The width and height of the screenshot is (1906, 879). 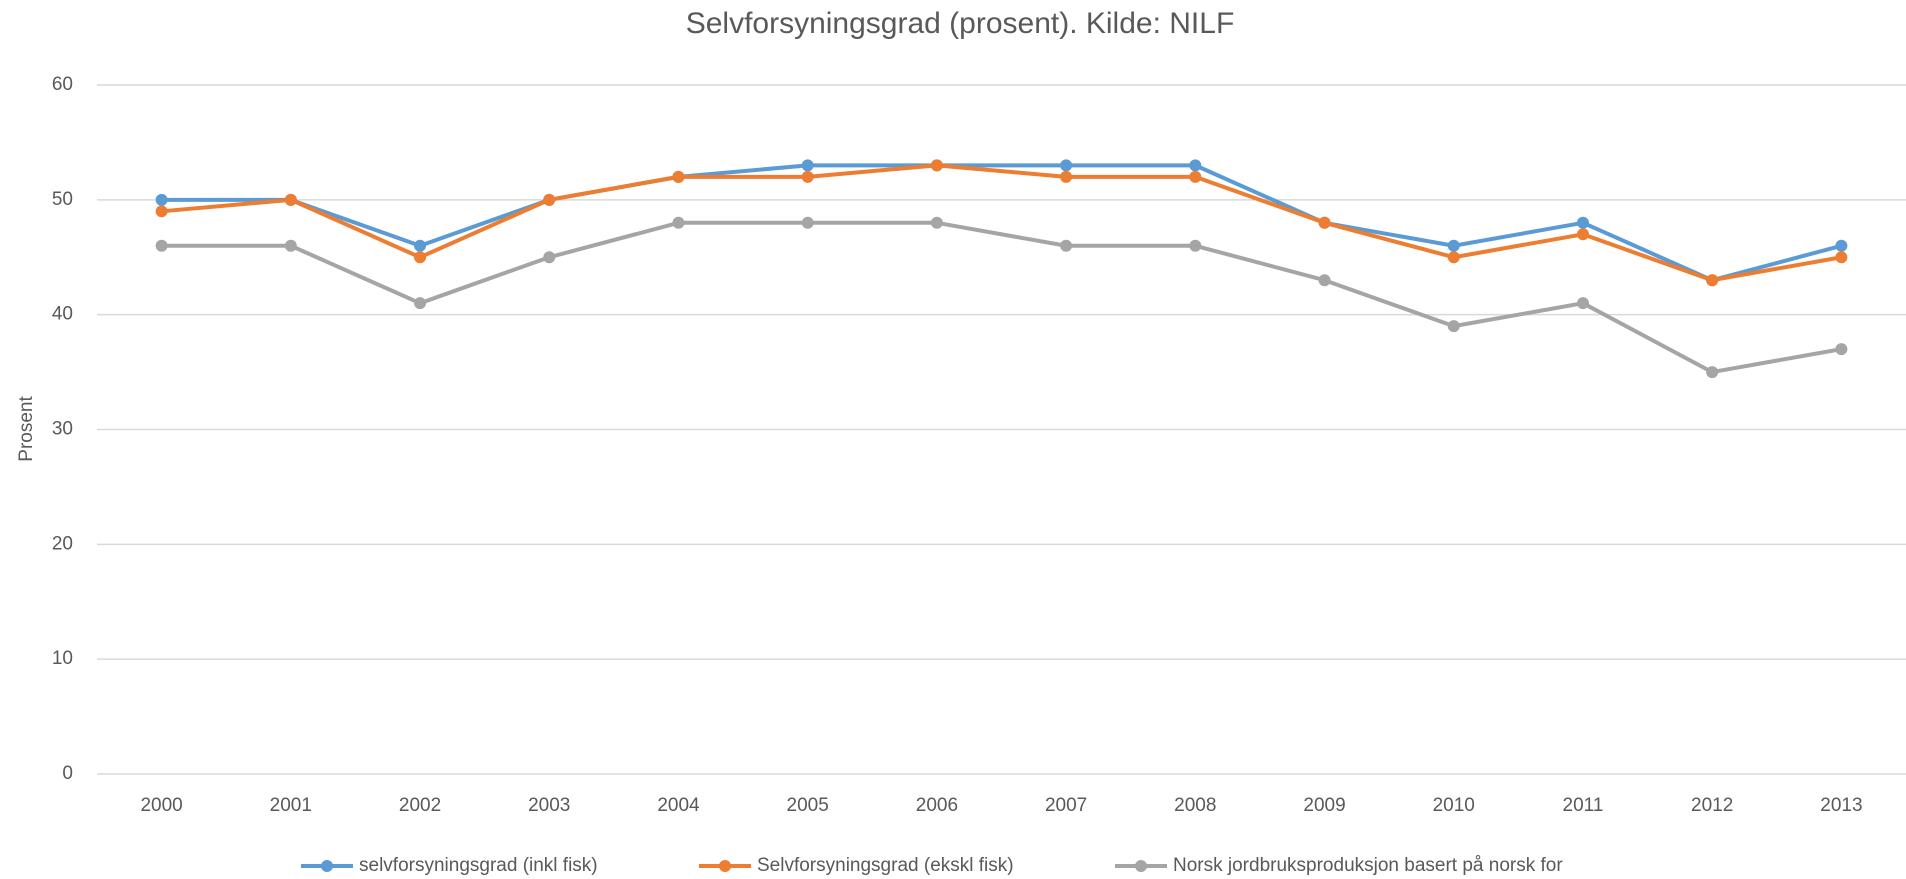 I want to click on y-tick-label: 0, so click(x=67, y=773).